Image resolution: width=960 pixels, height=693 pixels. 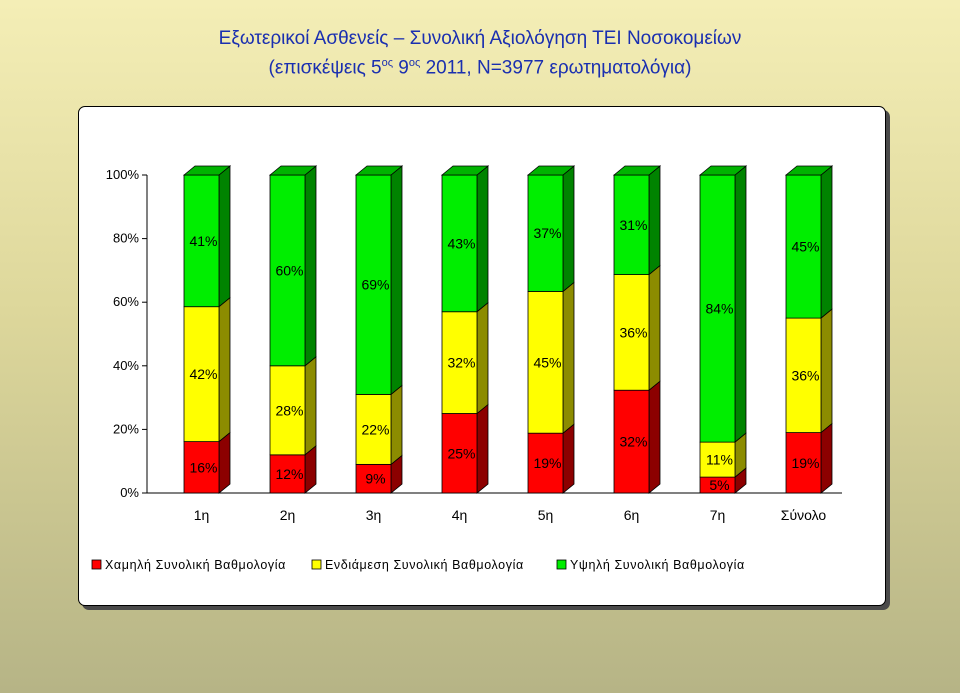 What do you see at coordinates (129, 492) in the screenshot?
I see `y-tick-label: 0%` at bounding box center [129, 492].